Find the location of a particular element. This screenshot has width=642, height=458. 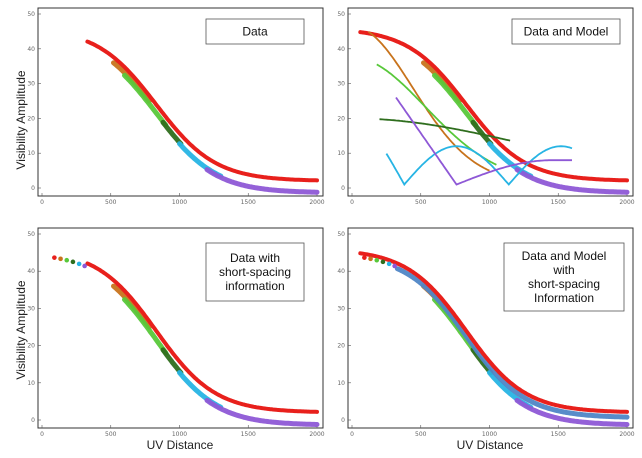

y-axis-title-top: Visibility Amplitude is located at coordinates (21, 119).